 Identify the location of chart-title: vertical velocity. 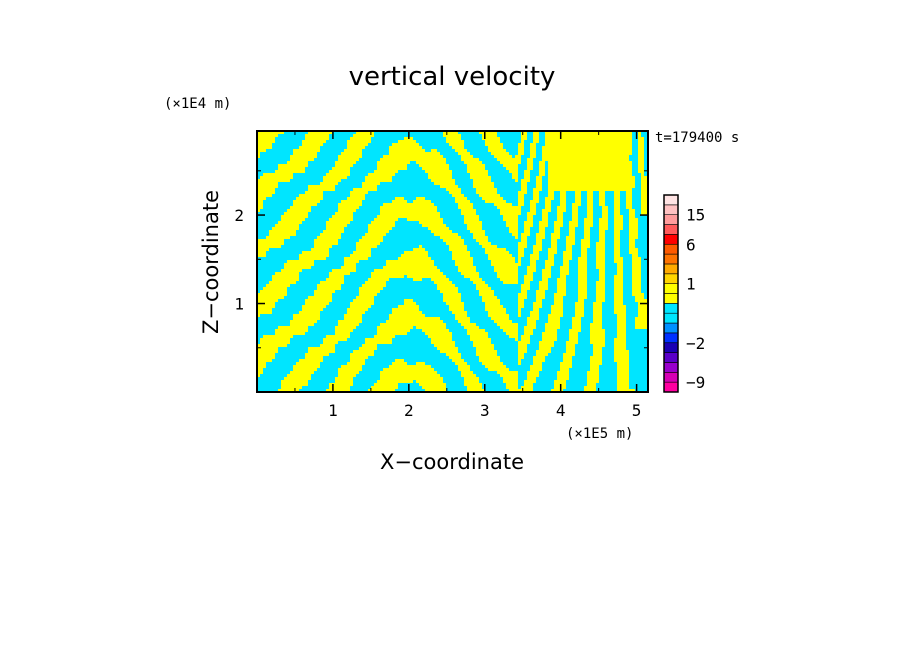
(452, 77).